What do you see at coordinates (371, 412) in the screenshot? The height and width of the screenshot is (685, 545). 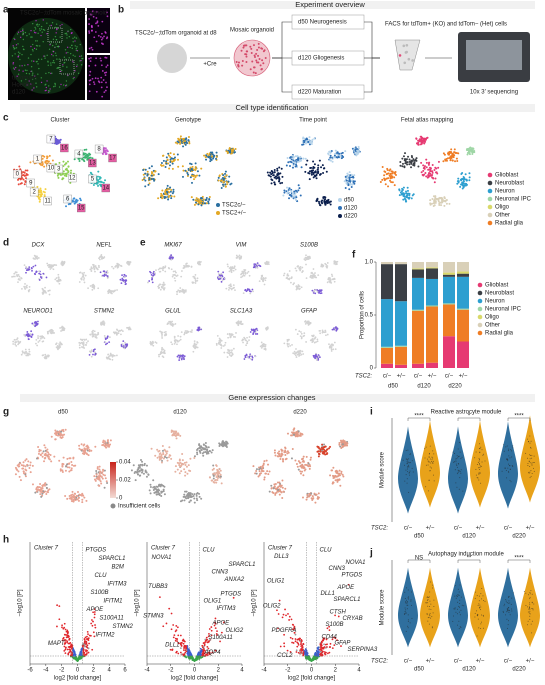 I see `panel-label: i` at bounding box center [371, 412].